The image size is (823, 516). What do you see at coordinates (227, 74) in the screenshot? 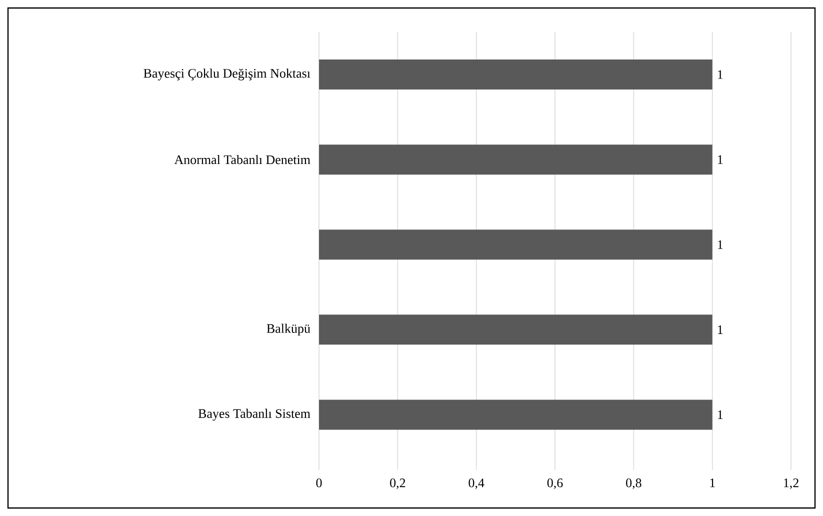
I see `y-tick-label: Bayesçi Çoklu Değişim Noktası` at bounding box center [227, 74].